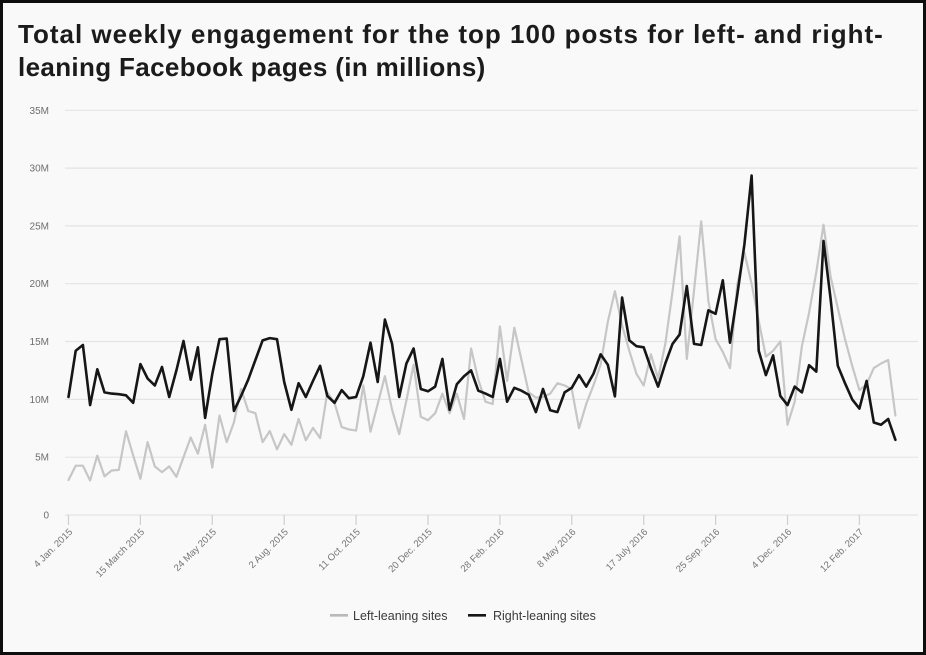 The width and height of the screenshot is (926, 655). What do you see at coordinates (42, 458) in the screenshot?
I see `svg-text: 5M` at bounding box center [42, 458].